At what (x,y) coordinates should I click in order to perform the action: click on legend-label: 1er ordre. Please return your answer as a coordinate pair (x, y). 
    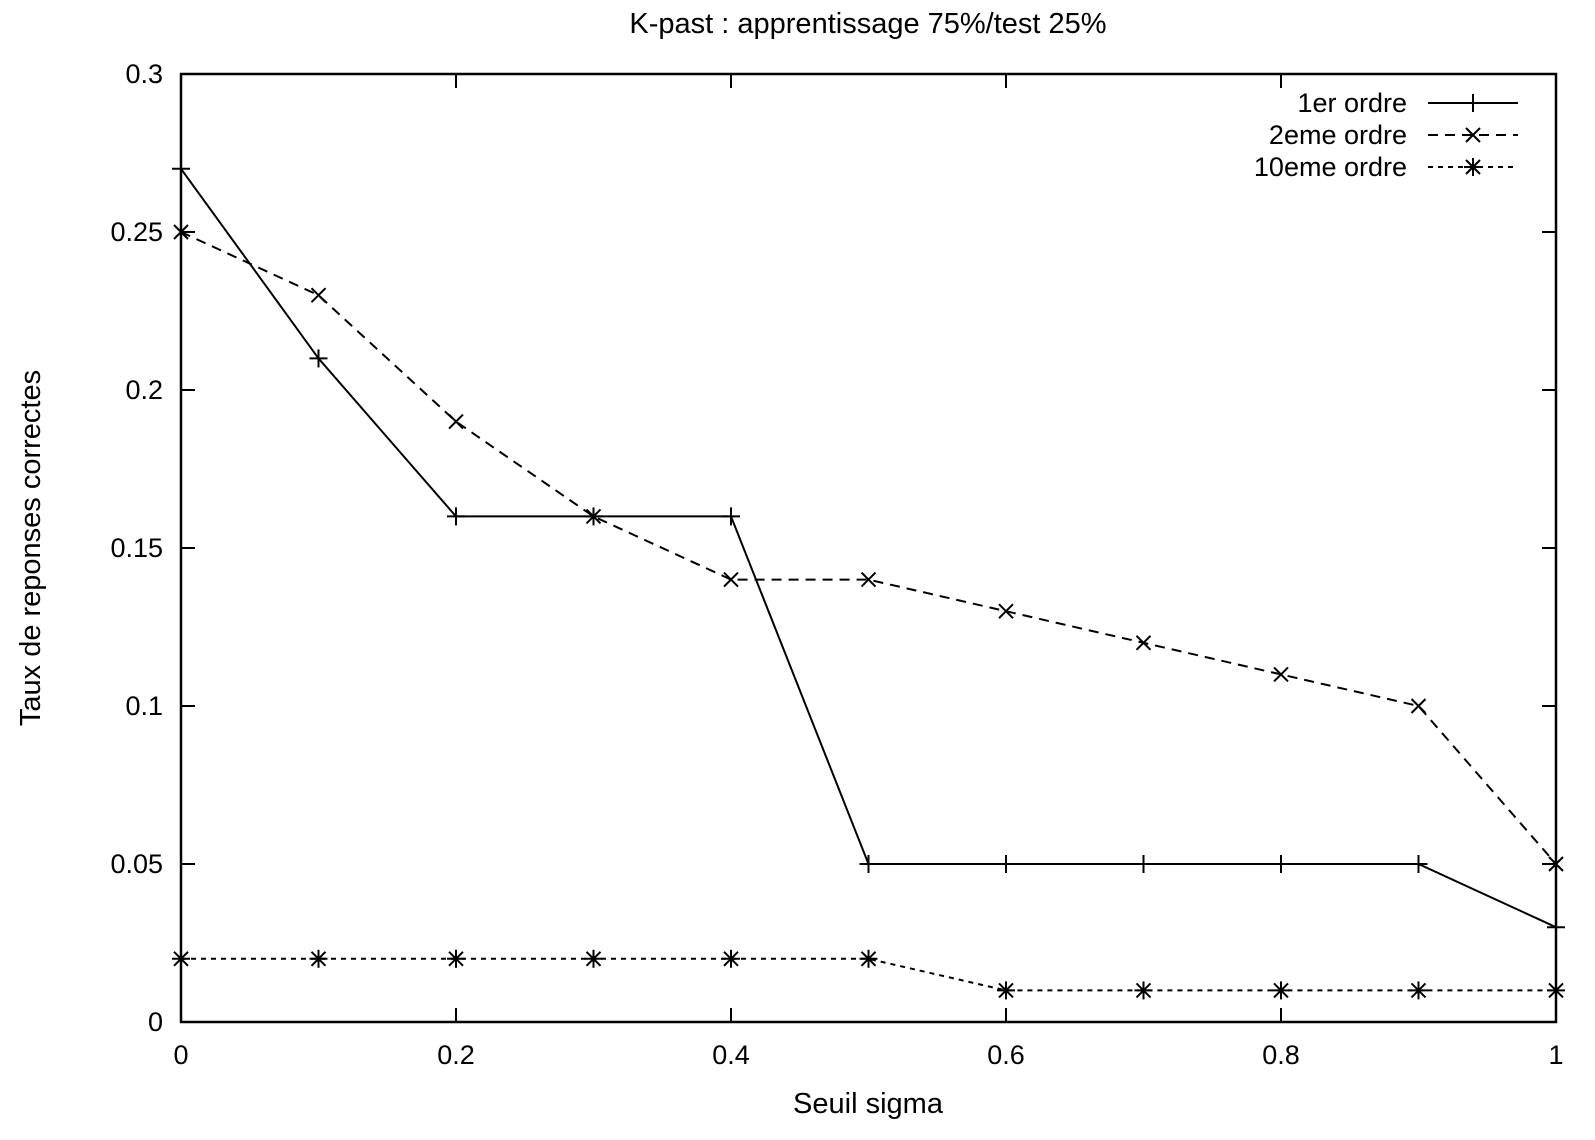
    Looking at the image, I should click on (1352, 103).